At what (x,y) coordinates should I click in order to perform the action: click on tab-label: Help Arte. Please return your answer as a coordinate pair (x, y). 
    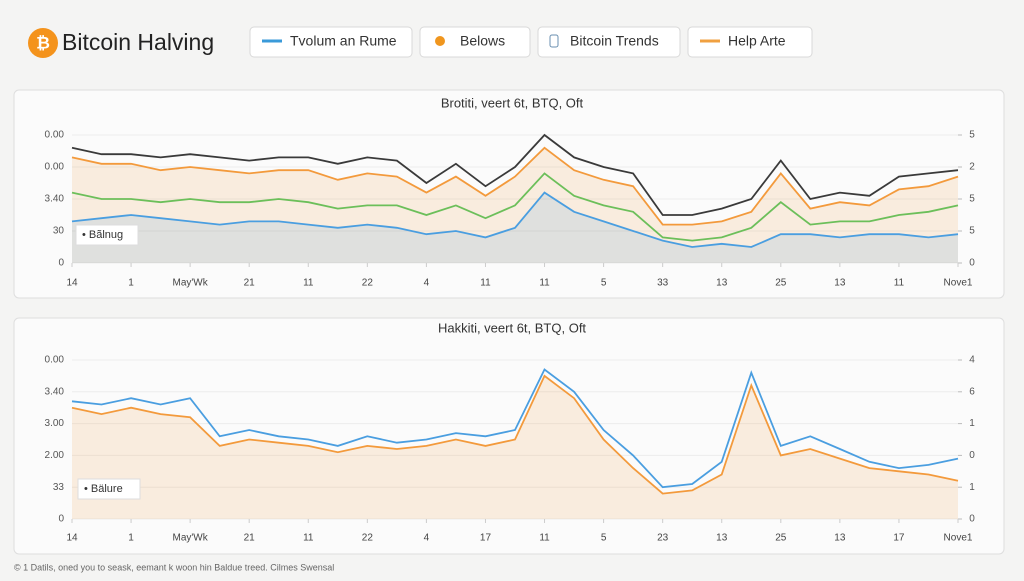
    Looking at the image, I should click on (757, 41).